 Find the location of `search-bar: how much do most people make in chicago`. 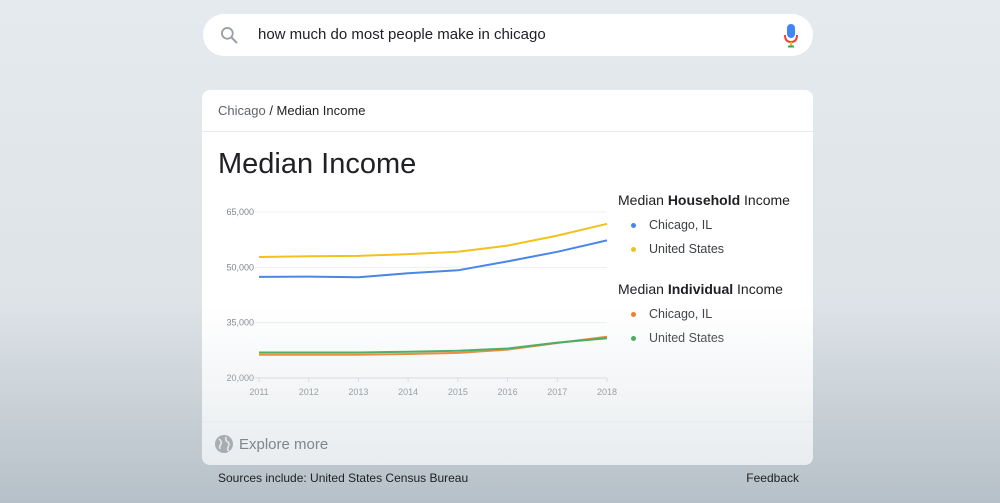

search-bar: how much do most people make in chicago is located at coordinates (508, 35).